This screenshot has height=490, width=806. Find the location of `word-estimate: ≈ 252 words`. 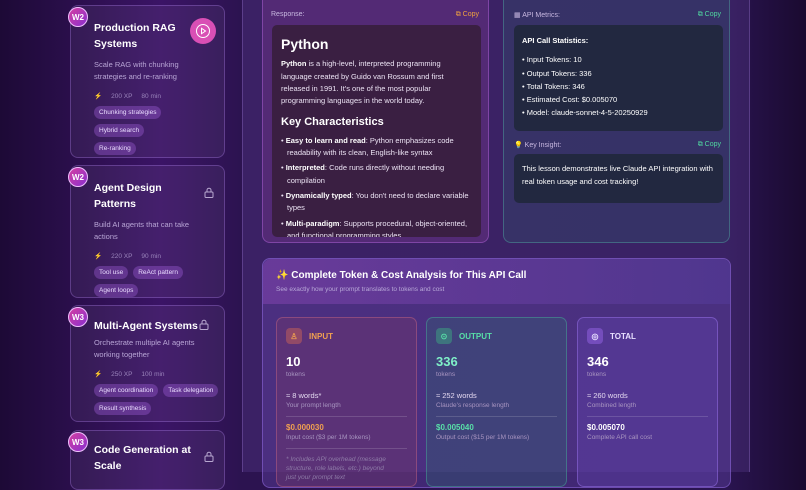

word-estimate: ≈ 252 words is located at coordinates (456, 395).